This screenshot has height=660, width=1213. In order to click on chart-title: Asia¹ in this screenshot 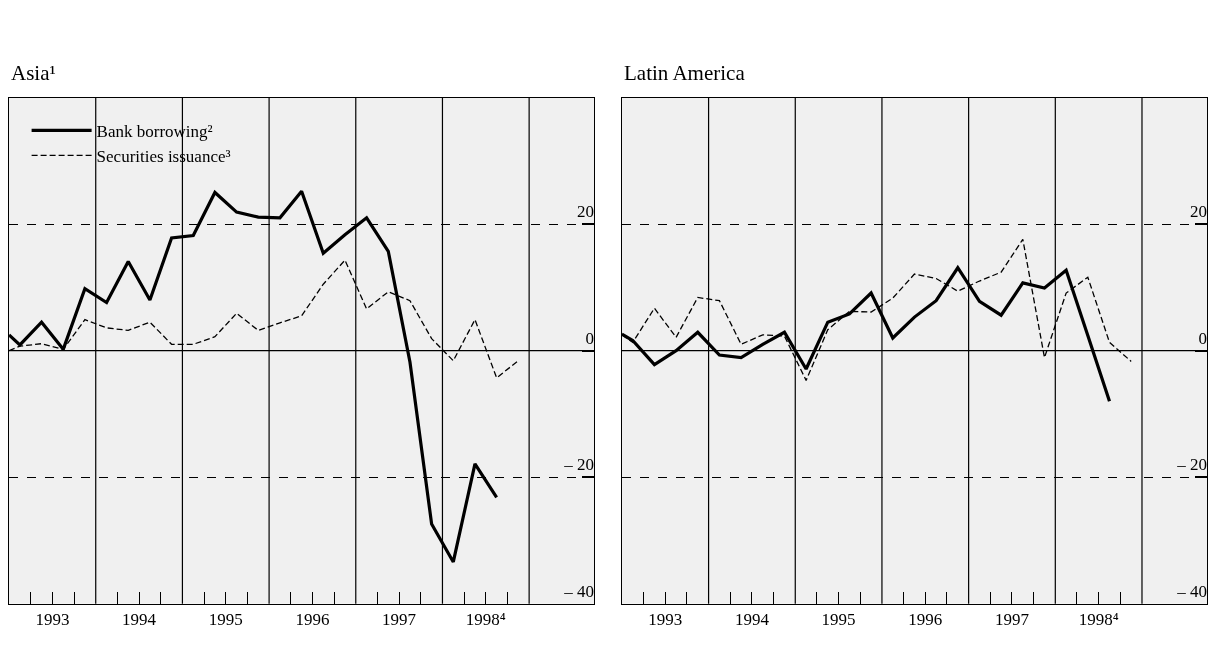, I will do `click(33, 73)`.